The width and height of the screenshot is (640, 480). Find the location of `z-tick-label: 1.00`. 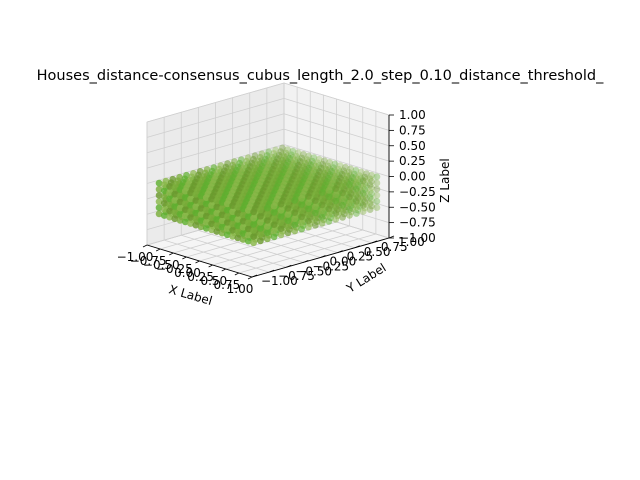

z-tick-label: 1.00 is located at coordinates (412, 115).